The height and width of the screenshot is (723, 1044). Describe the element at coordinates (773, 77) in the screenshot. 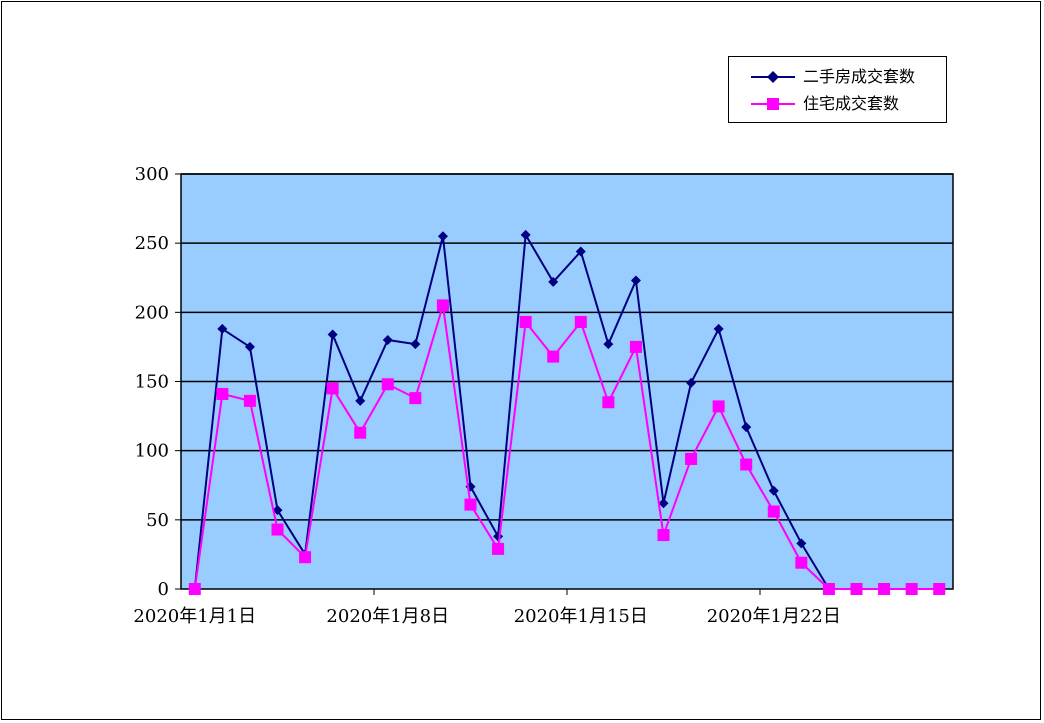

I see `diamond-marker-icon` at that location.